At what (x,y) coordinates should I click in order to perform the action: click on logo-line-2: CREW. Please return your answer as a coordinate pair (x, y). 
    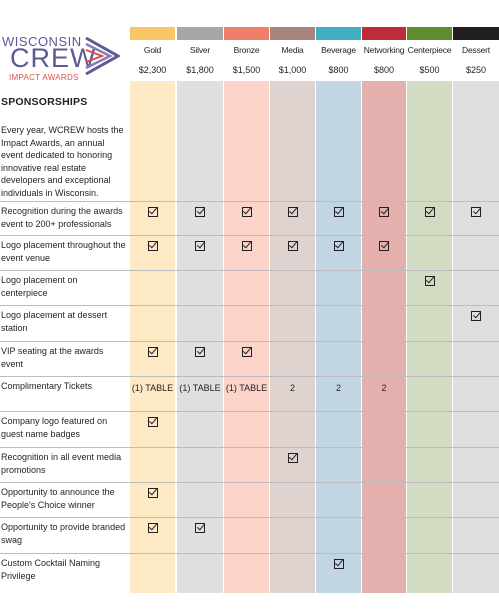
    Looking at the image, I should click on (53, 58).